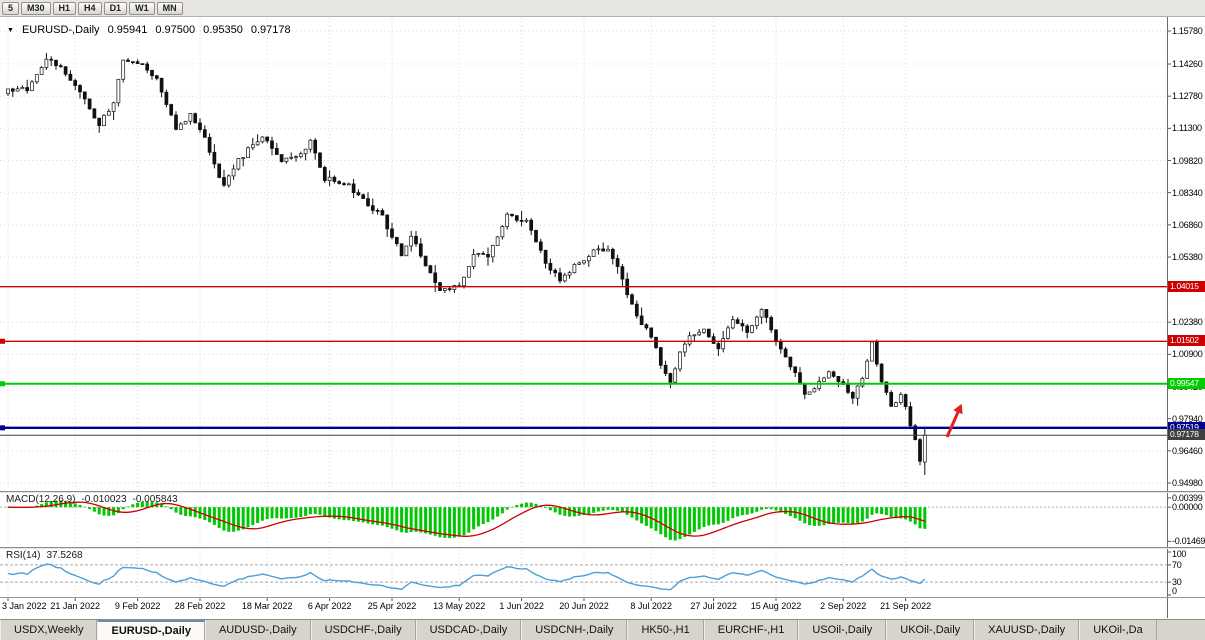 The width and height of the screenshot is (1205, 640). I want to click on macd-signal-line, so click(466, 519).